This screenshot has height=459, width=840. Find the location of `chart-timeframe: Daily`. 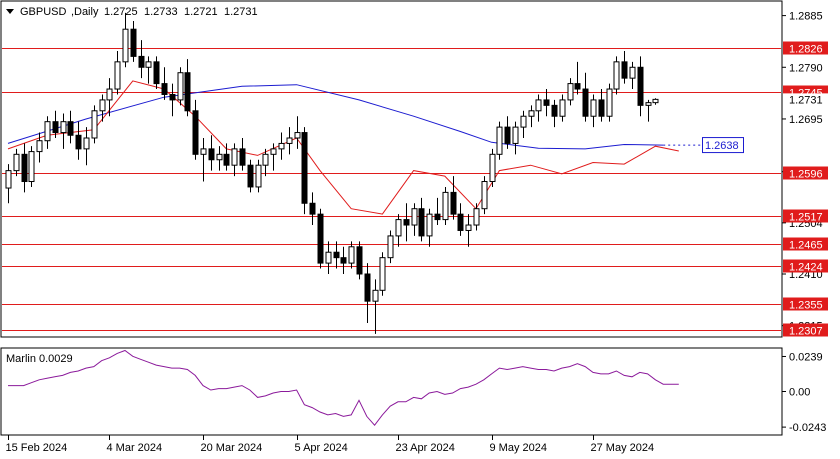

chart-timeframe: Daily is located at coordinates (86, 12).